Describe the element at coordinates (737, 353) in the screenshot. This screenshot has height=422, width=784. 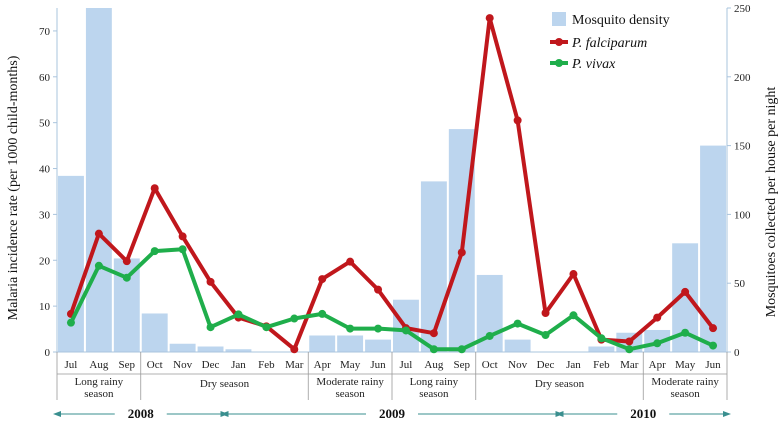
I see `right-tick-label: 0` at that location.